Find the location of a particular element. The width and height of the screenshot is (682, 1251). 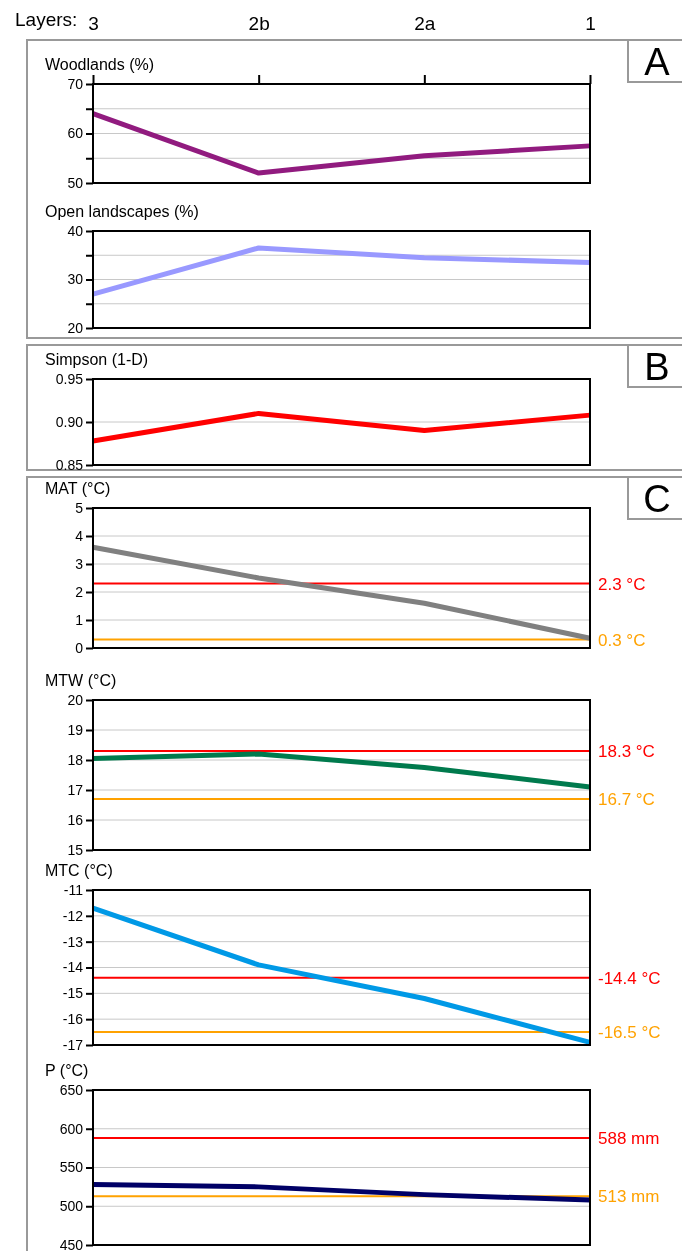

chart-title: MTW (°C) is located at coordinates (81, 680).